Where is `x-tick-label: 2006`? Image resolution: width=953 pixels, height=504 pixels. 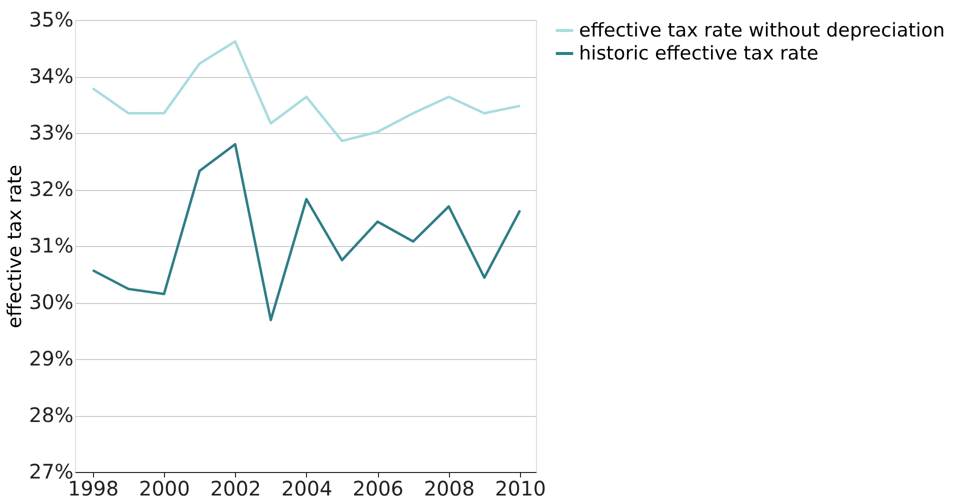 x-tick-label: 2006 is located at coordinates (378, 488).